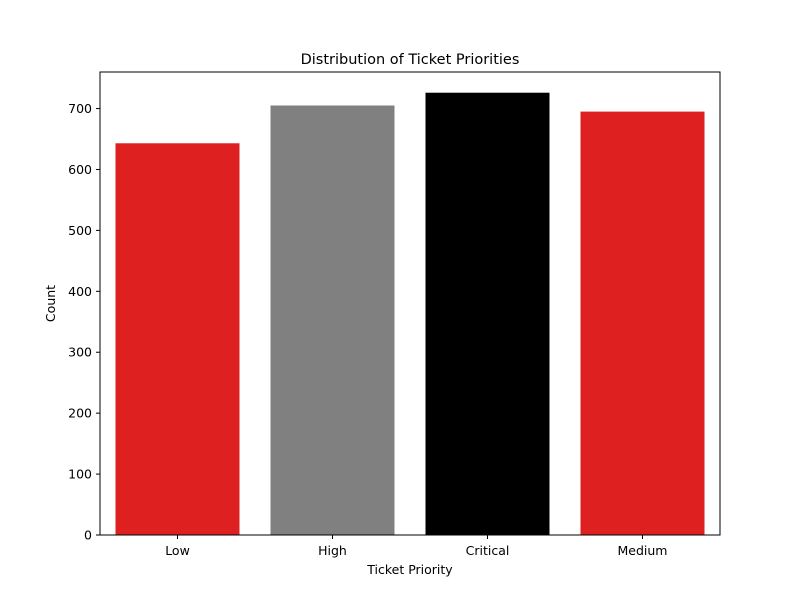 The width and height of the screenshot is (800, 604). I want to click on bar-medium, so click(642, 323).